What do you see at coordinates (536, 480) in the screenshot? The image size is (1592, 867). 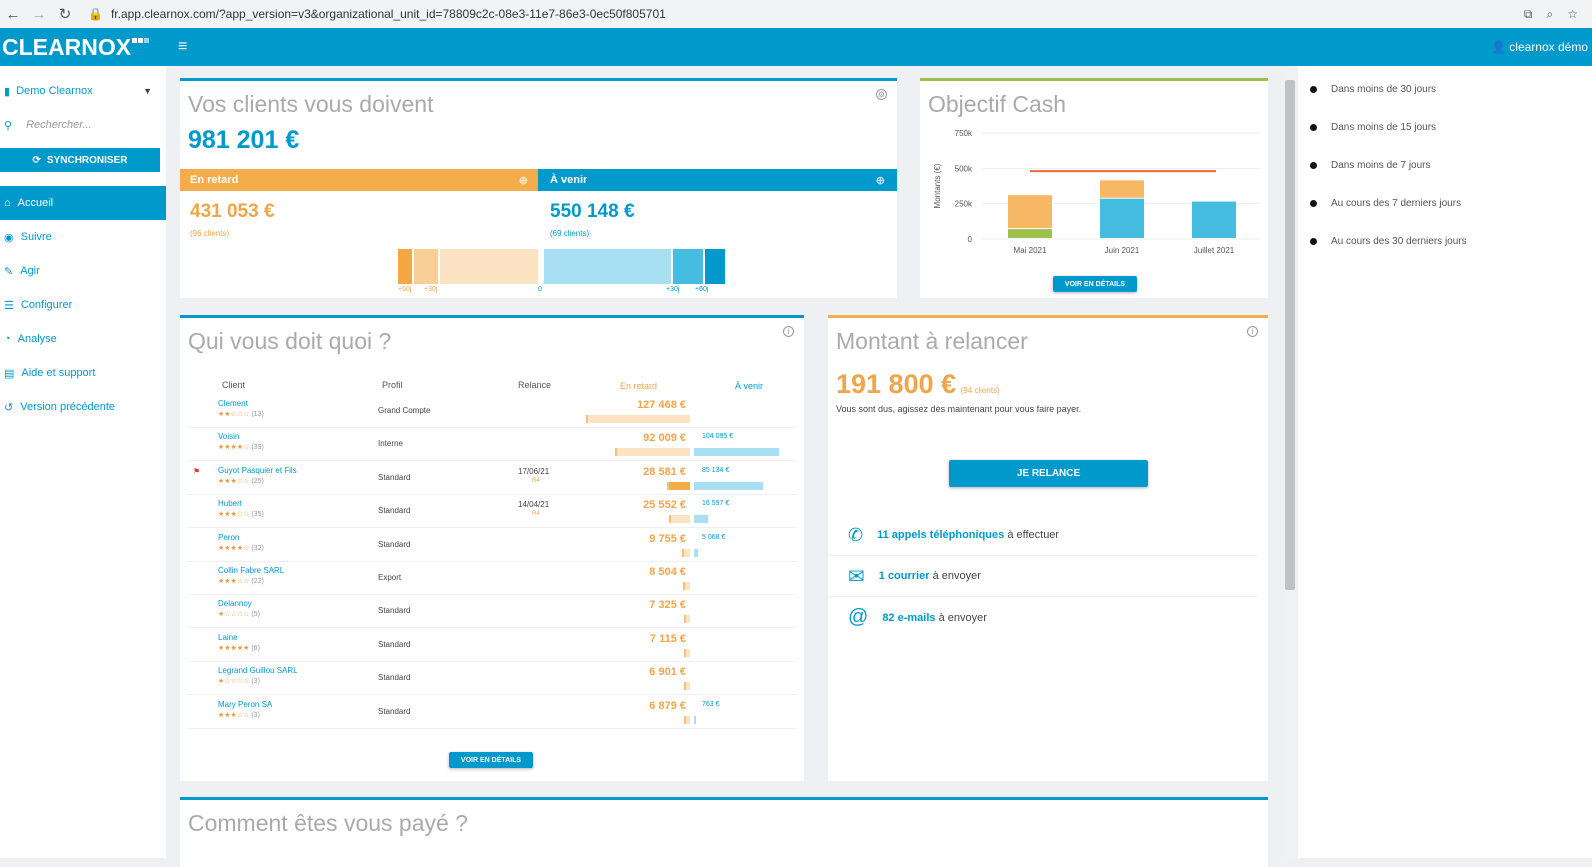 I see `relance-level: R4` at bounding box center [536, 480].